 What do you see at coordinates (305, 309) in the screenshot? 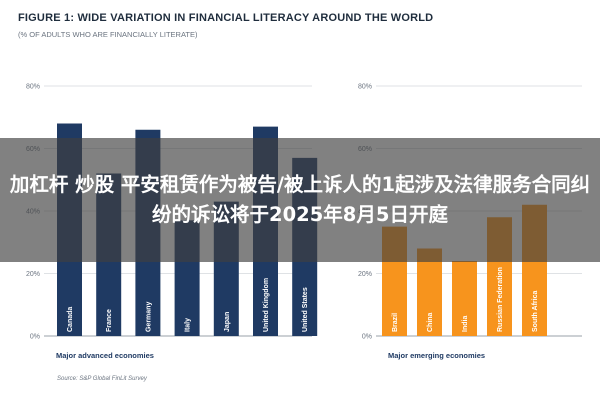
I see `category-label: United States` at bounding box center [305, 309].